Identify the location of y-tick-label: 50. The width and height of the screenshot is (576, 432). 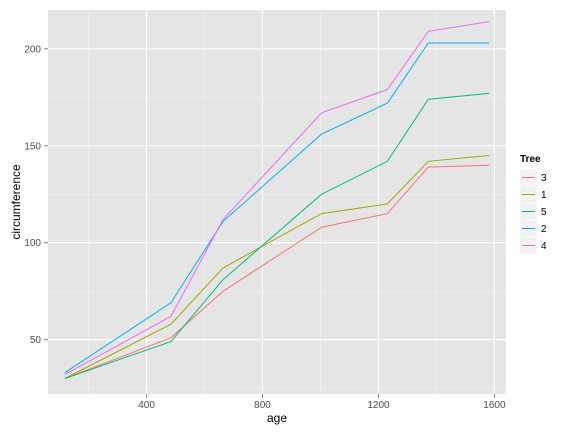
(36, 340).